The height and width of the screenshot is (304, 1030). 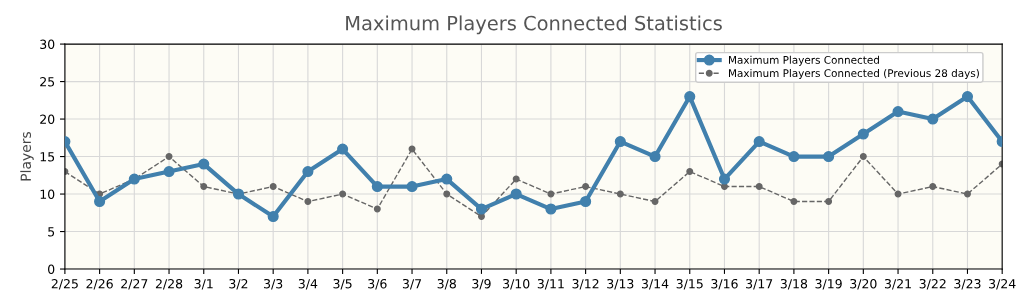 I want to click on y-tick-label: 30, so click(x=47, y=44).